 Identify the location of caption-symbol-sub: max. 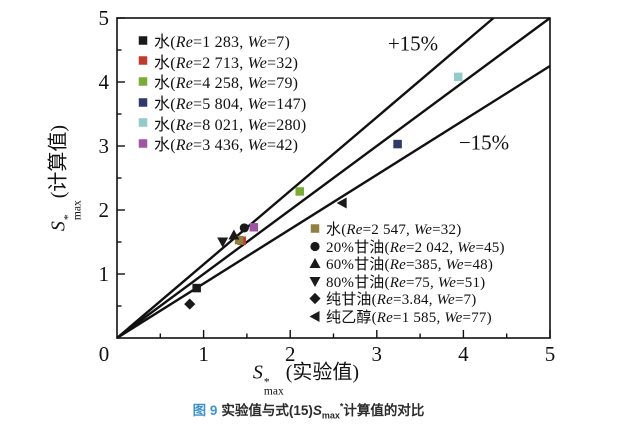
(330, 415).